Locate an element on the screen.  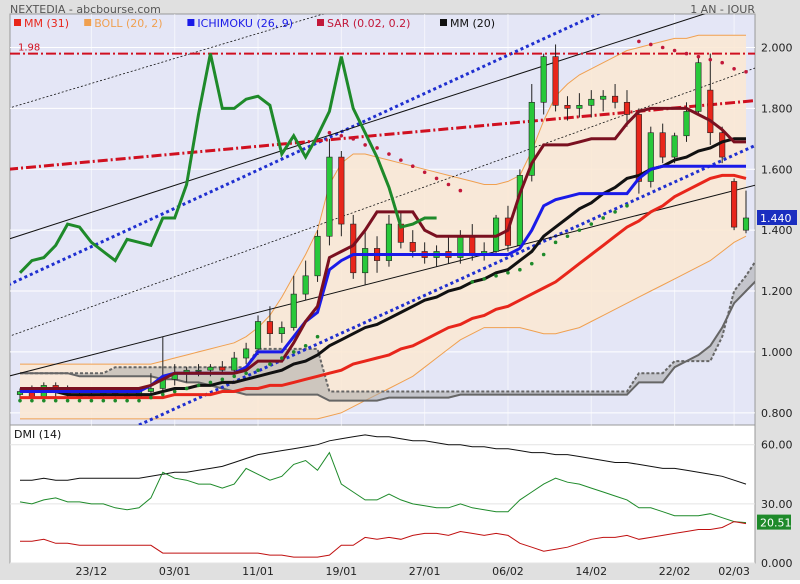
main-y-axis: 0.800 1.000 1.200 1.400 1.600 1.800 2.000 is located at coordinates (777, 230).